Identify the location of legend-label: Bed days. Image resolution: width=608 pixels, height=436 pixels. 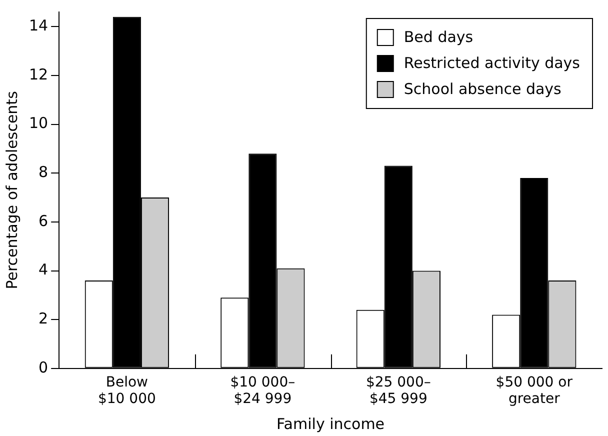
(439, 37).